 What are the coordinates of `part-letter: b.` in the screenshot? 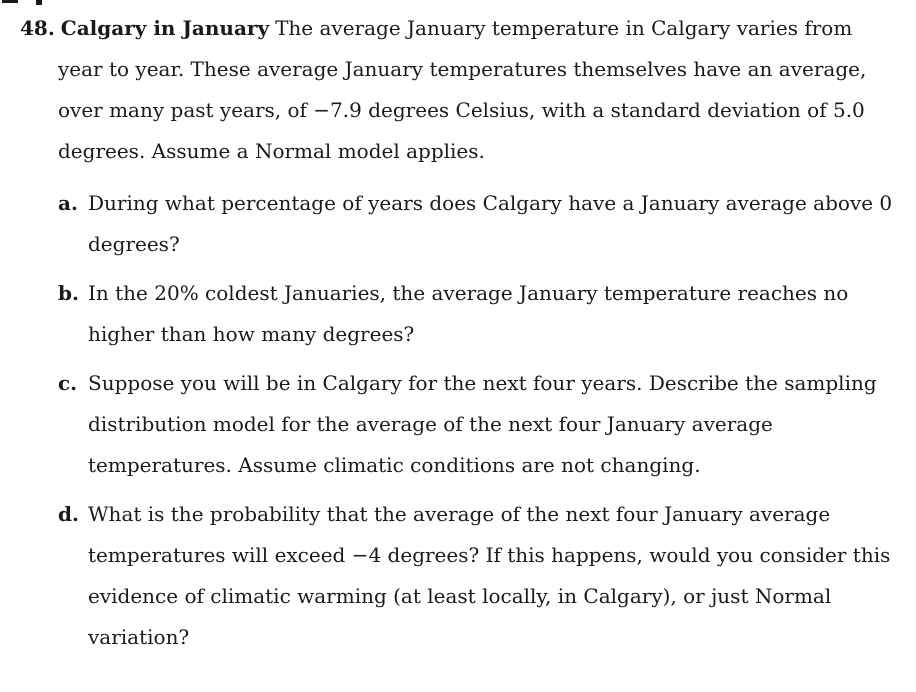 It's located at (68, 293).